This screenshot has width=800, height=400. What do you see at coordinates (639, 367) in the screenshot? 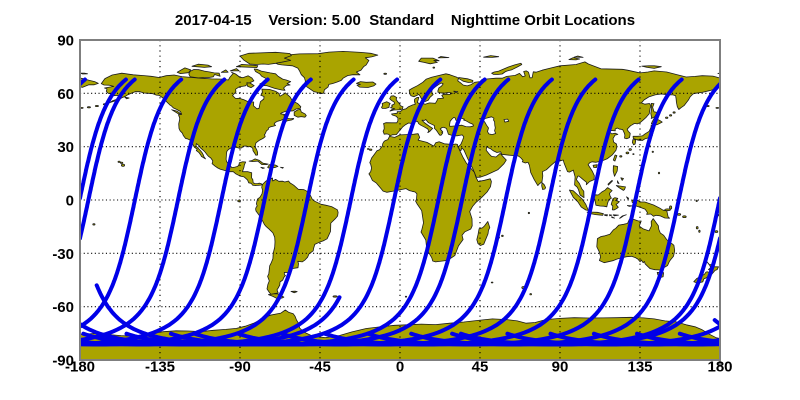
I see `svg-text: 135` at bounding box center [639, 367].